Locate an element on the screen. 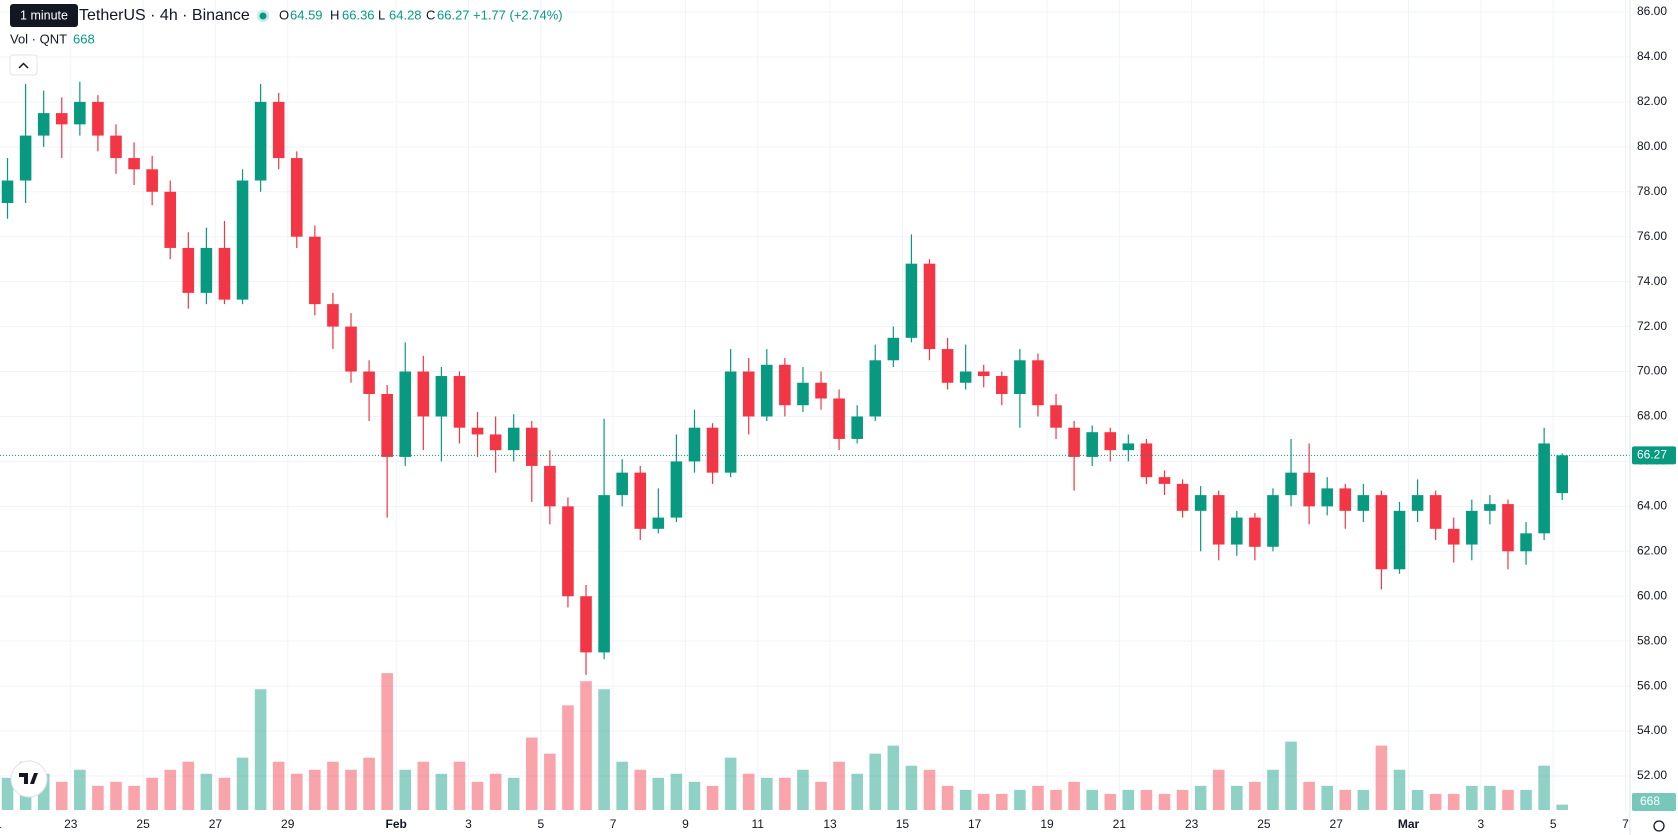  volume-title: Vol · QNT is located at coordinates (38, 38).